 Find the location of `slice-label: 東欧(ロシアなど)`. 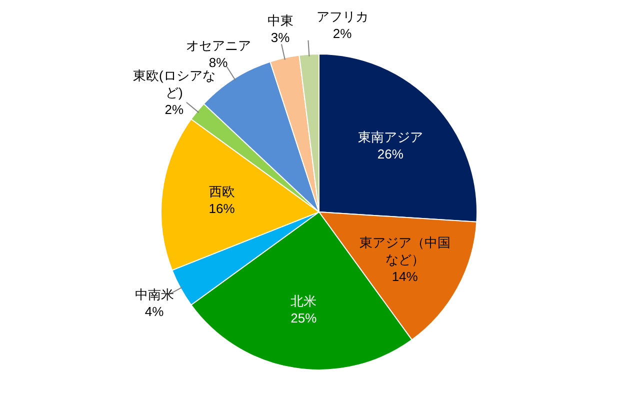

slice-label: 東欧(ロシアなど) is located at coordinates (174, 84).